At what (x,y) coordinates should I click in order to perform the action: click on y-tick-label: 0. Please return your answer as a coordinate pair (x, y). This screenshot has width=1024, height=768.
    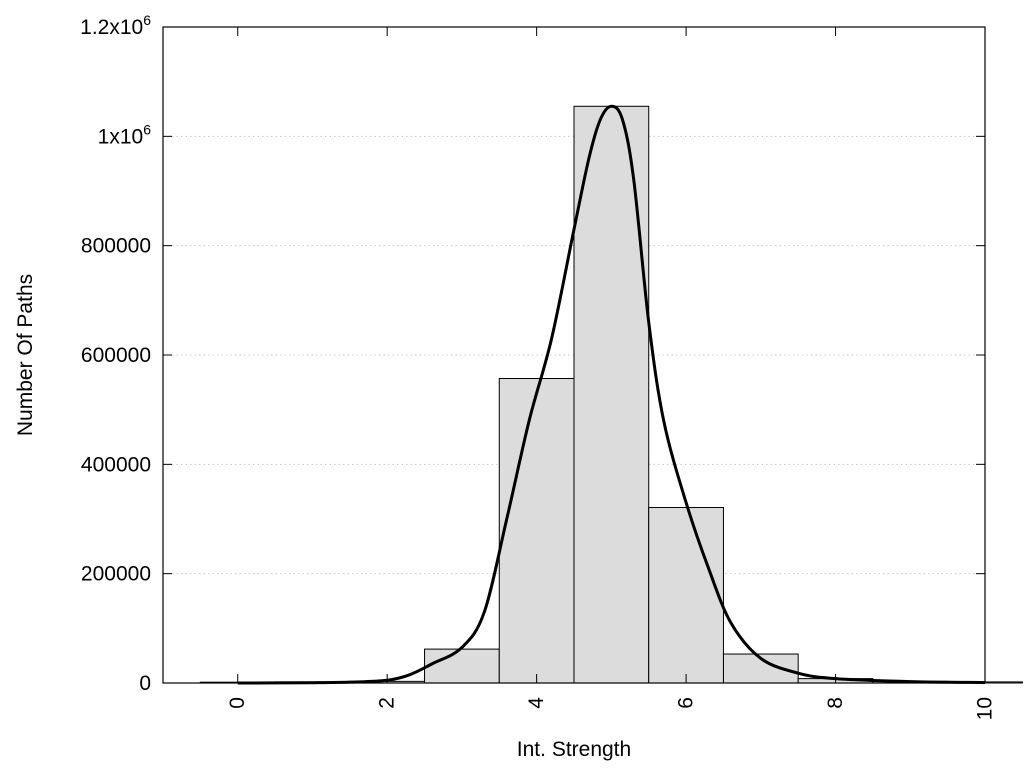
    Looking at the image, I should click on (145, 683).